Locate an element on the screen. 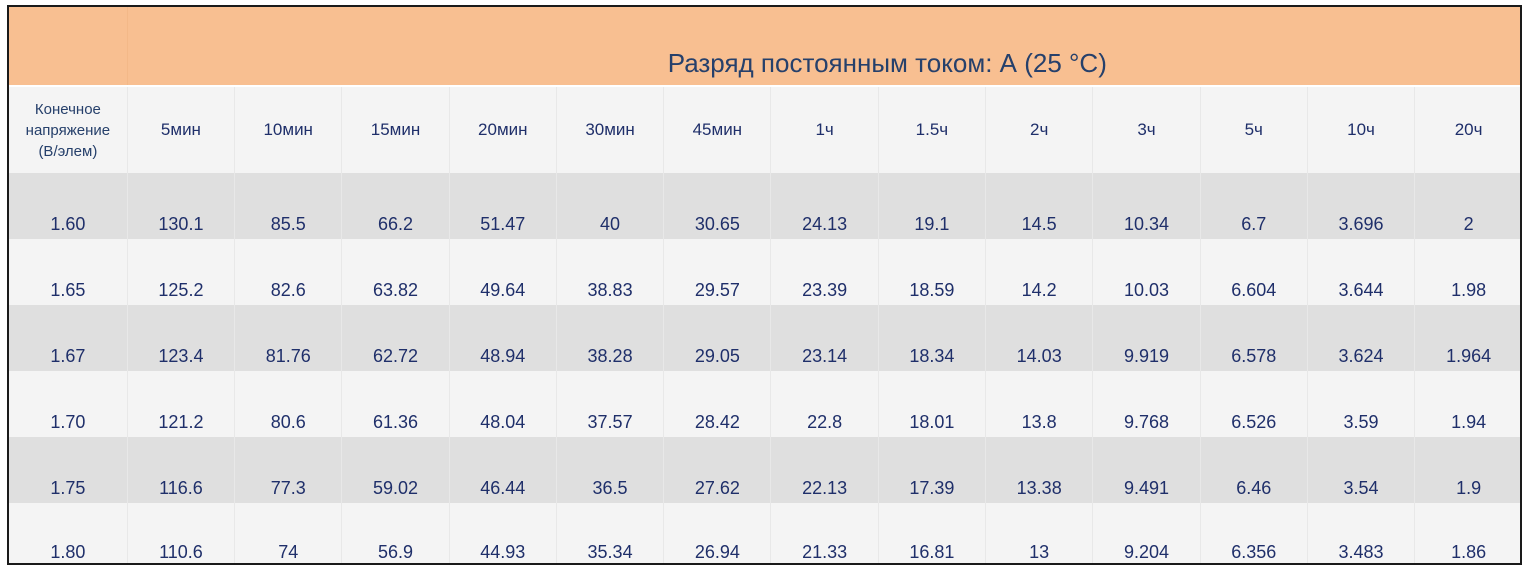  current-cell: 51.47 is located at coordinates (502, 206).